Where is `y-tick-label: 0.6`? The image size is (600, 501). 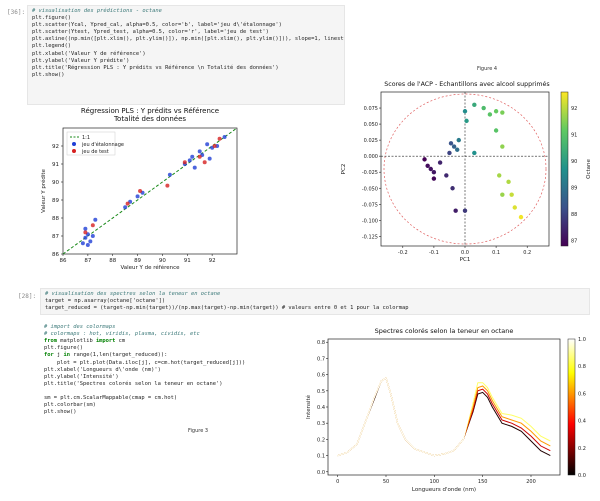
y-tick-label: 0.6 is located at coordinates (321, 376).